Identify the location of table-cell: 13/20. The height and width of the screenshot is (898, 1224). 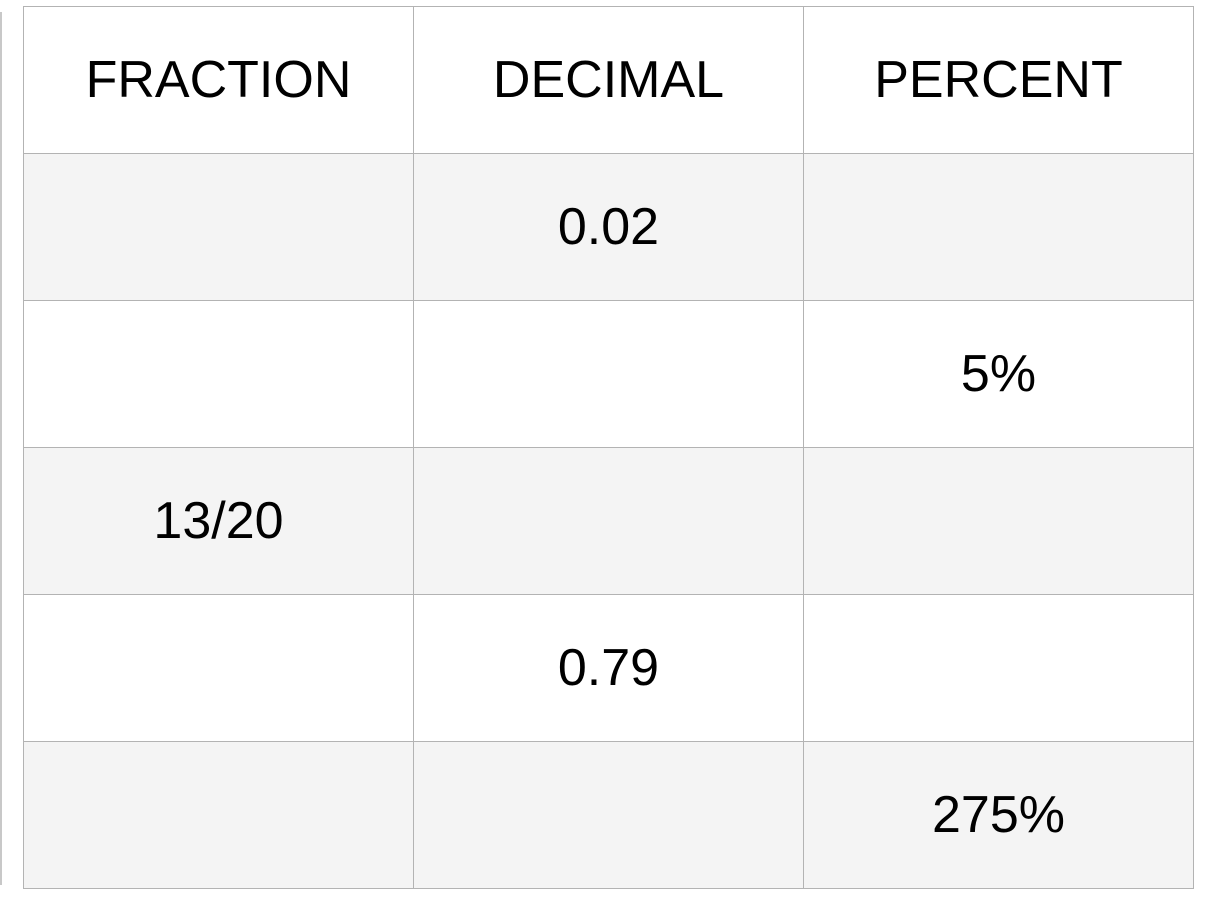
(218, 521).